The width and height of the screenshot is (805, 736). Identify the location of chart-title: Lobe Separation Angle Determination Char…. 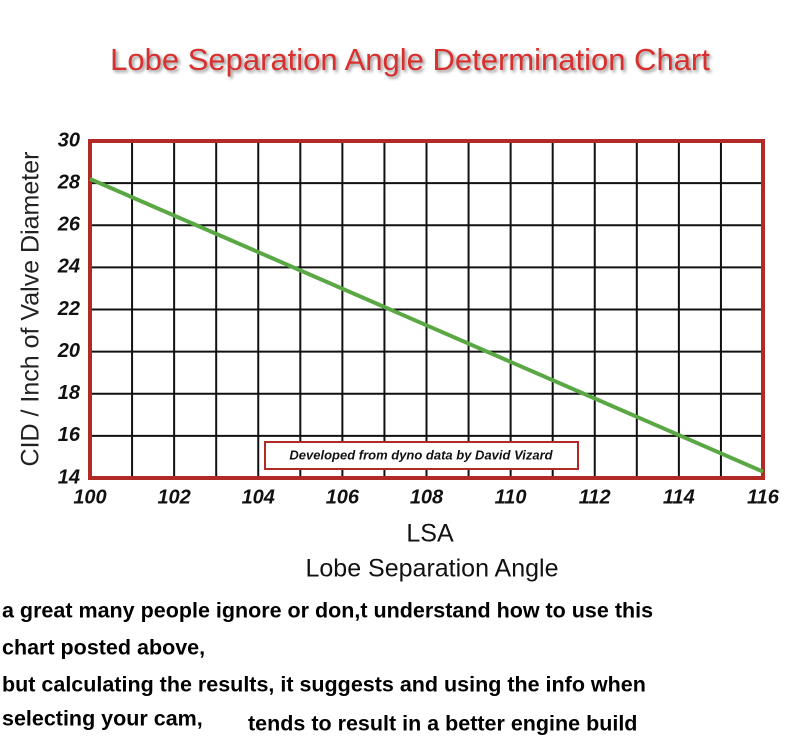
(410, 59).